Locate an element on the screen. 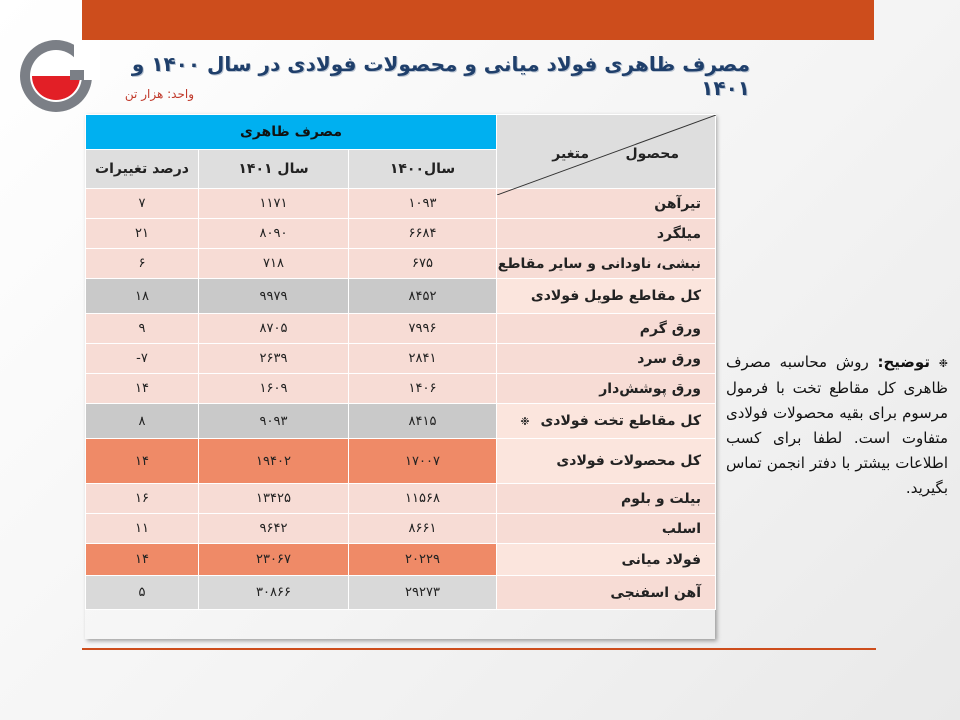 This screenshot has height=720, width=960. cell-year1400: ۱۱۵۶۸ is located at coordinates (422, 498).